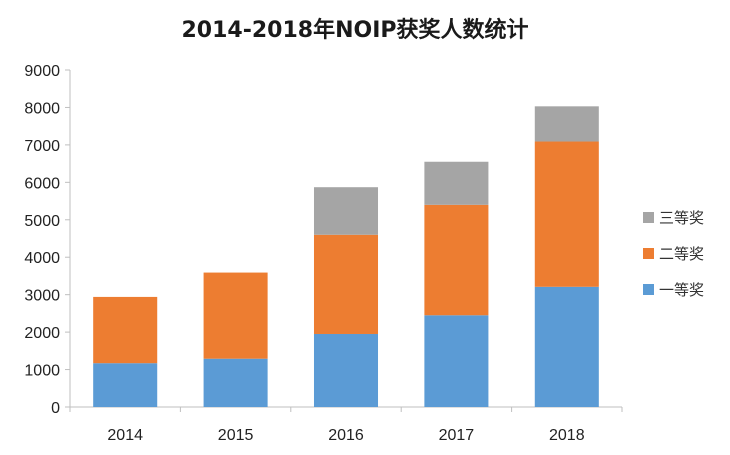  What do you see at coordinates (42, 71) in the screenshot?
I see `y-tick-label: 9000` at bounding box center [42, 71].